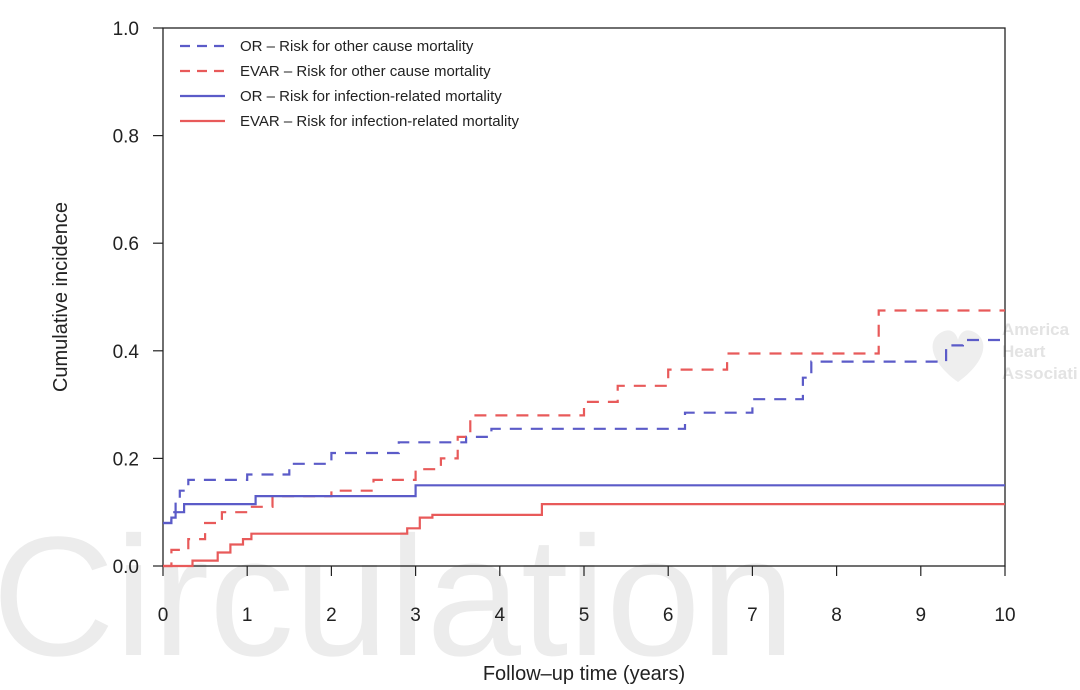 This screenshot has height=690, width=1080. What do you see at coordinates (357, 46) in the screenshot?
I see `legend-entry-or-risk-for-other-cause-mortality: OR – Risk for other cause mortality` at bounding box center [357, 46].